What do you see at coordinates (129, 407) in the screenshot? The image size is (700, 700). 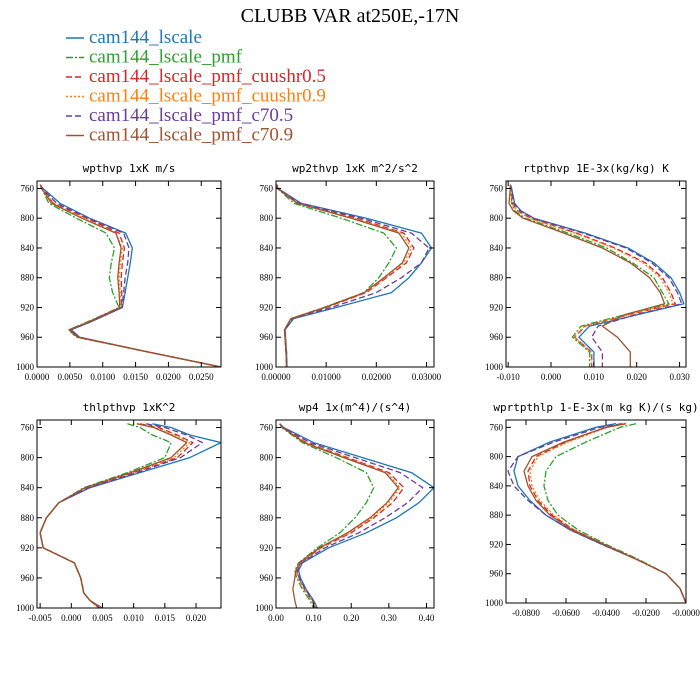 I see `panel-title: thlpthvp 1xK^2` at bounding box center [129, 407].